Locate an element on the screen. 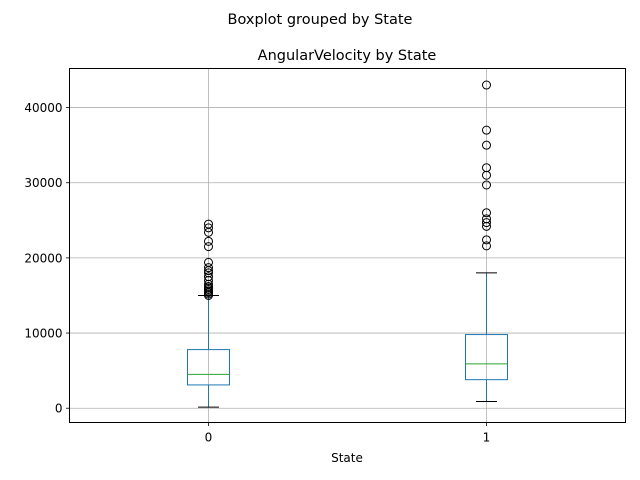 The height and width of the screenshot is (480, 640). y-tick-label: 0 is located at coordinates (59, 409).